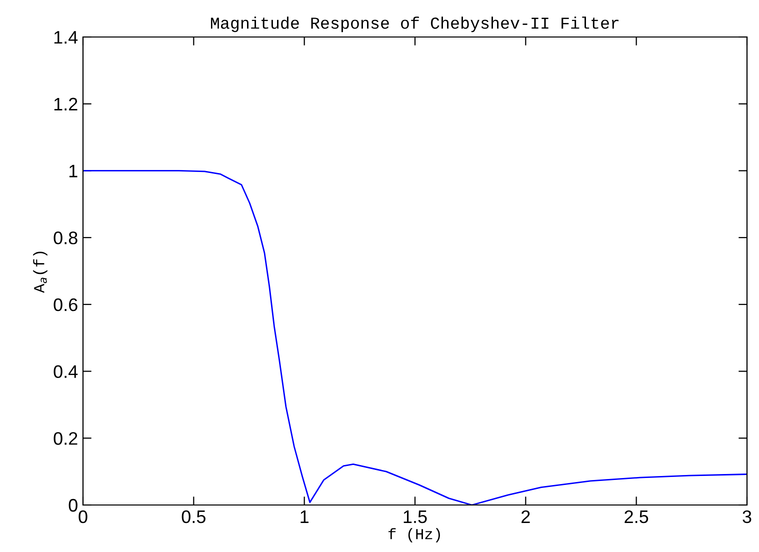 The width and height of the screenshot is (759, 552). What do you see at coordinates (66, 104) in the screenshot?
I see `y-tick-label: 1.2` at bounding box center [66, 104].